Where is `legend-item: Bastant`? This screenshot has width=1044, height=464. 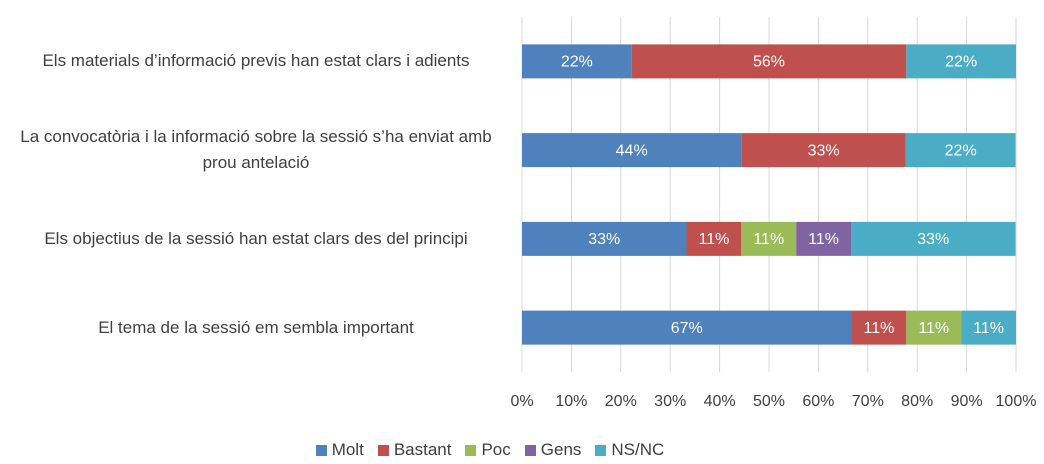 legend-item: Bastant is located at coordinates (414, 450).